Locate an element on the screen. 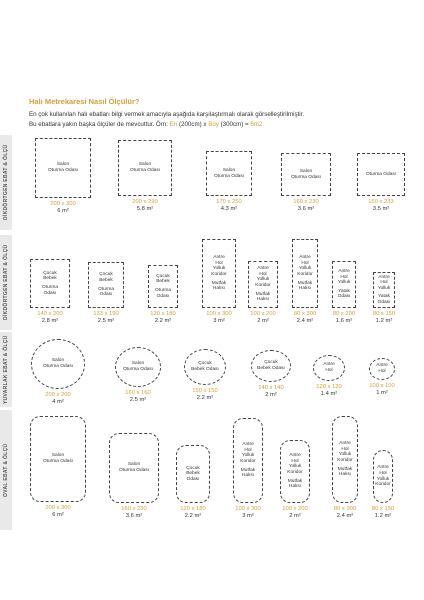 The width and height of the screenshot is (424, 600). rug-size-label: 120 x 120 is located at coordinates (329, 387).